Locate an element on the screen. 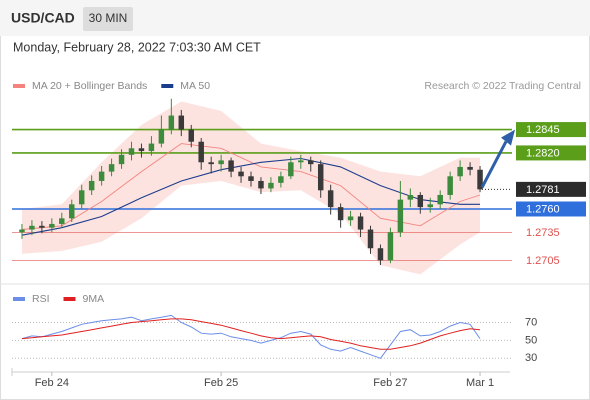 Image resolution: width=590 pixels, height=400 pixels. y-tick-label: 50 is located at coordinates (531, 340).